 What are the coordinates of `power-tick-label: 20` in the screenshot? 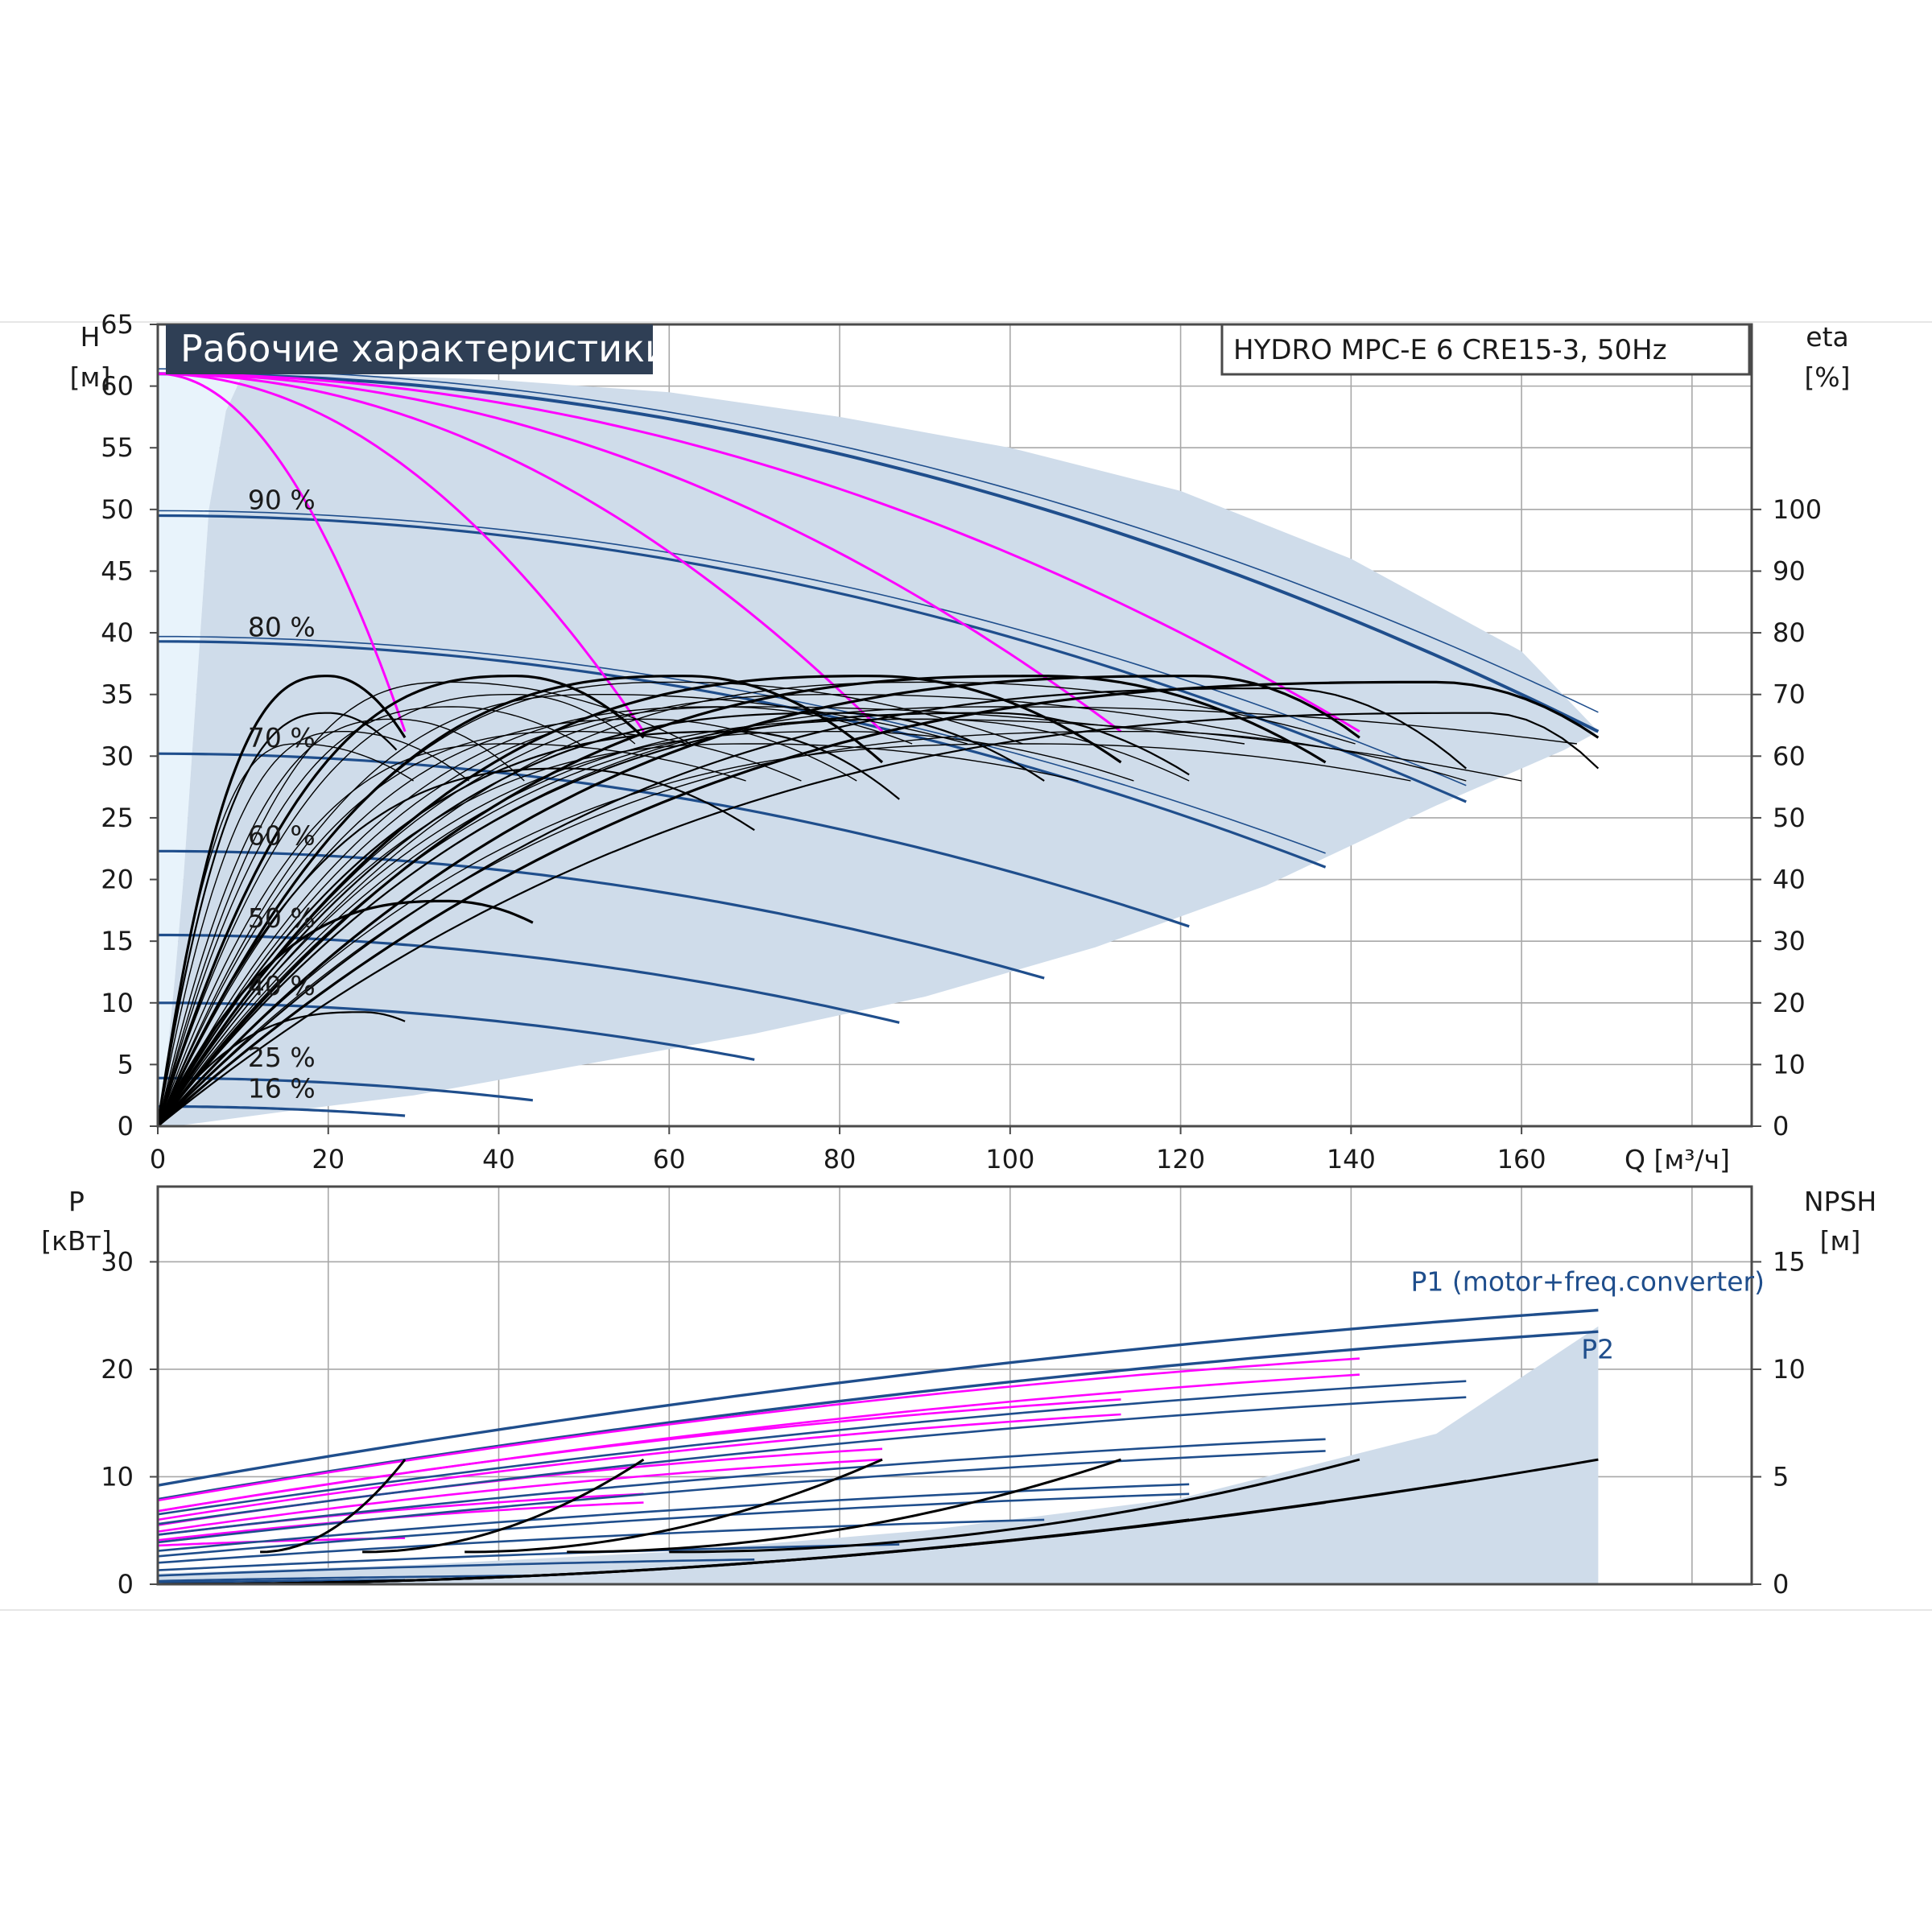 It's located at (117, 1369).